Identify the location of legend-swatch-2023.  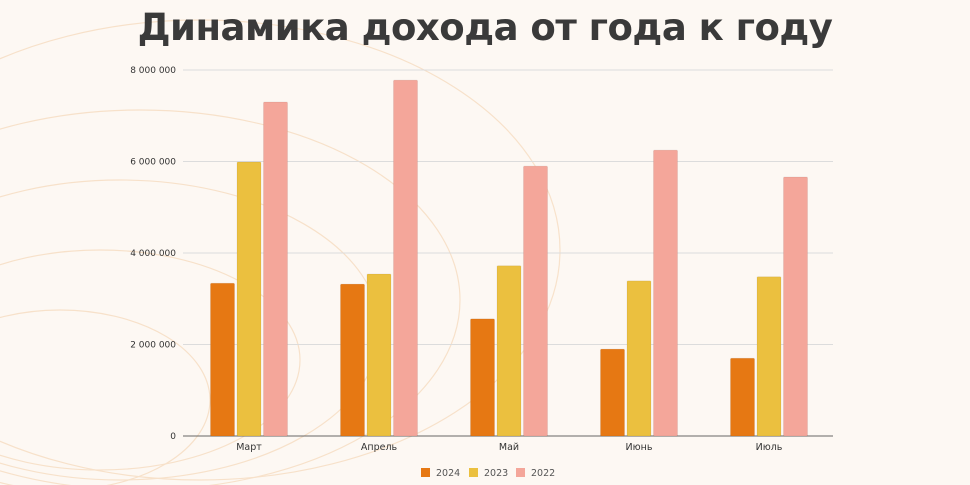
(473, 472).